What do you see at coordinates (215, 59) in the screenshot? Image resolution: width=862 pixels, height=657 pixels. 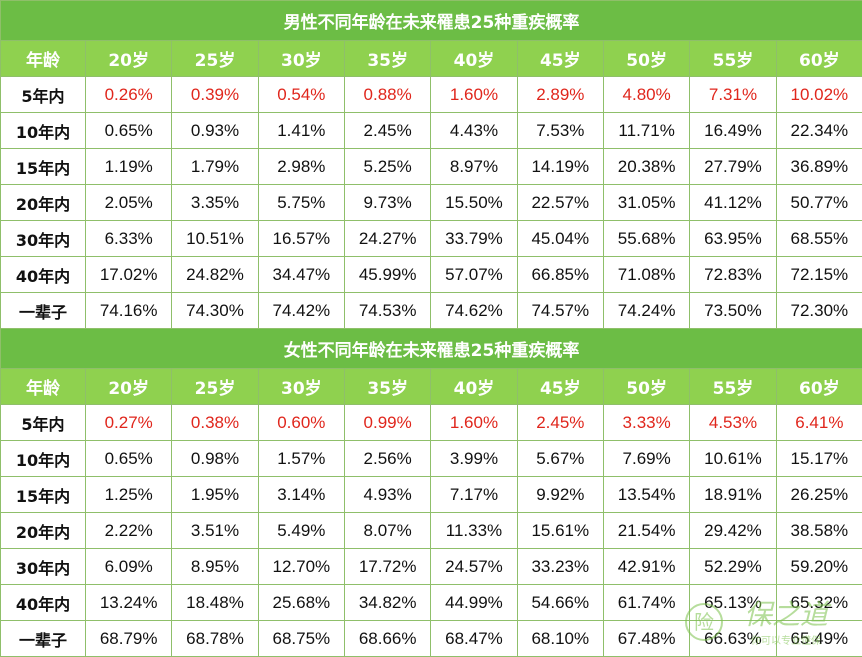 I see `header-age-2: 25岁` at bounding box center [215, 59].